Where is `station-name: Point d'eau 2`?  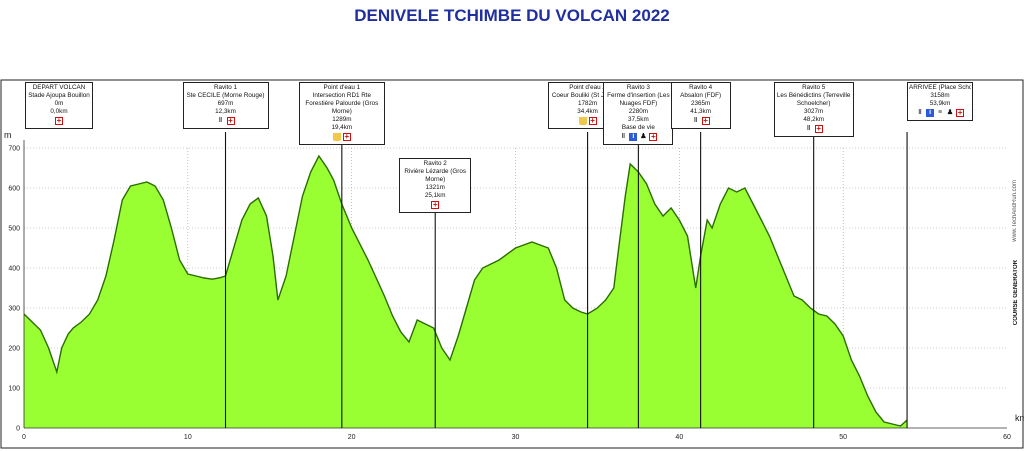
station-name: Point d'eau 2 is located at coordinates (587, 87).